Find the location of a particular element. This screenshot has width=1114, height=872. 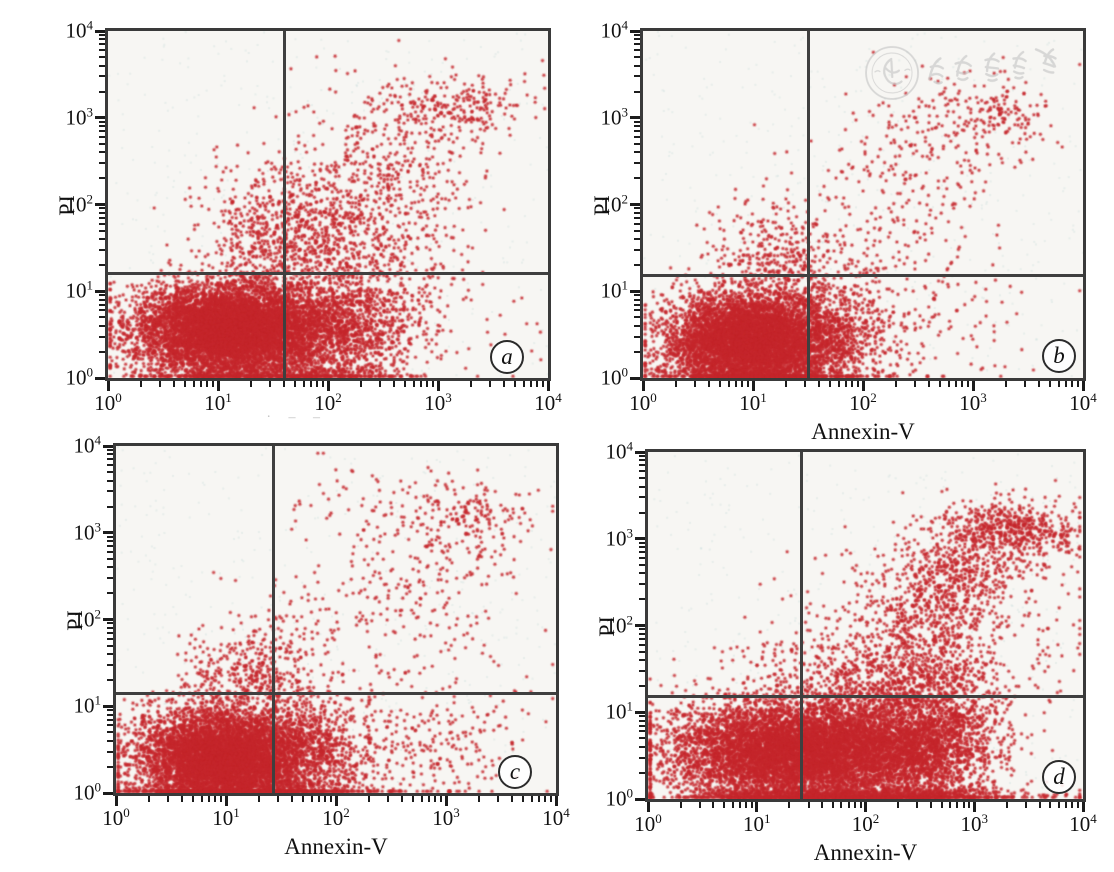

panel-b-letter-badge: b is located at coordinates (1059, 356).